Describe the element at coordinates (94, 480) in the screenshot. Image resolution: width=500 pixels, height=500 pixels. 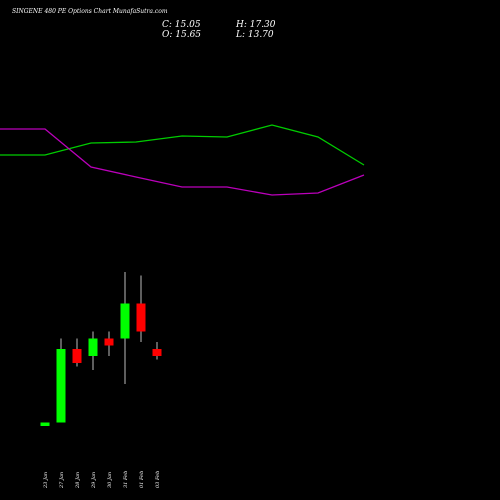
I see `x-tick-label: 29 Jan` at that location.